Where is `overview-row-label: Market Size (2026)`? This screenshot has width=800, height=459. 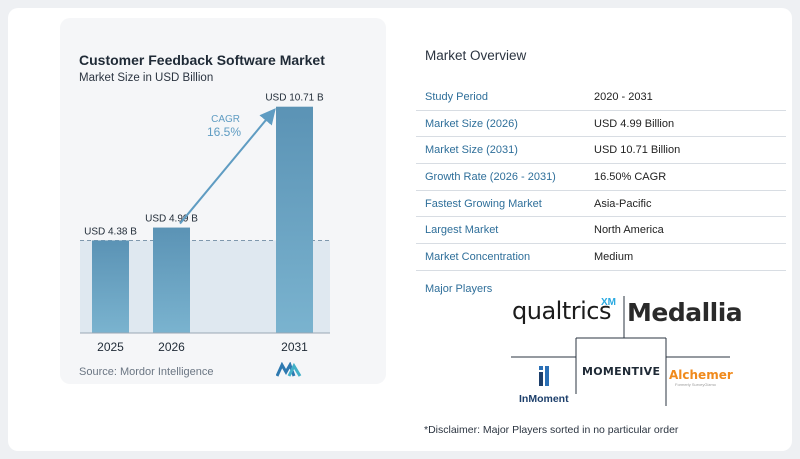
overview-row-label: Market Size (2026) is located at coordinates (471, 123).